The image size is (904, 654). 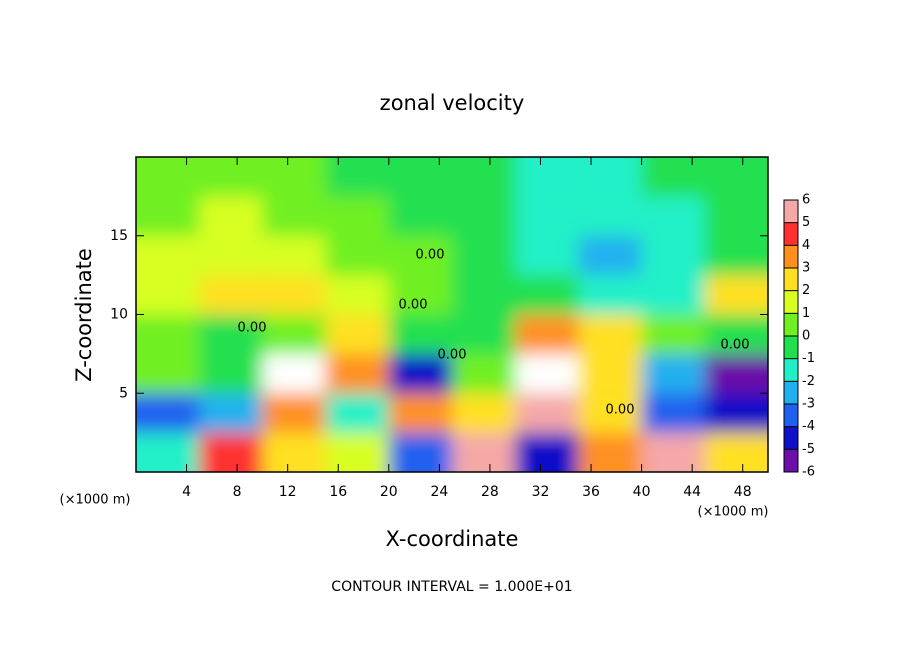 I want to click on colorbar-label: -5, so click(x=808, y=449).